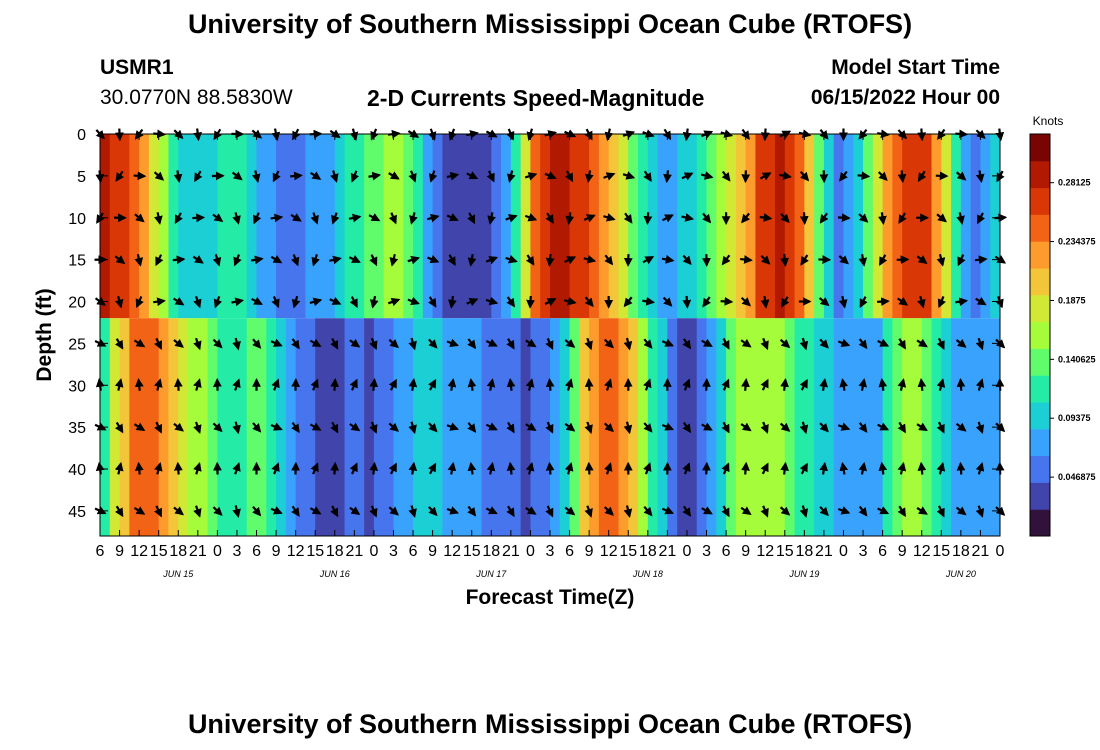  Describe the element at coordinates (511, 551) in the screenshot. I see `x-tick-label: 21` at that location.